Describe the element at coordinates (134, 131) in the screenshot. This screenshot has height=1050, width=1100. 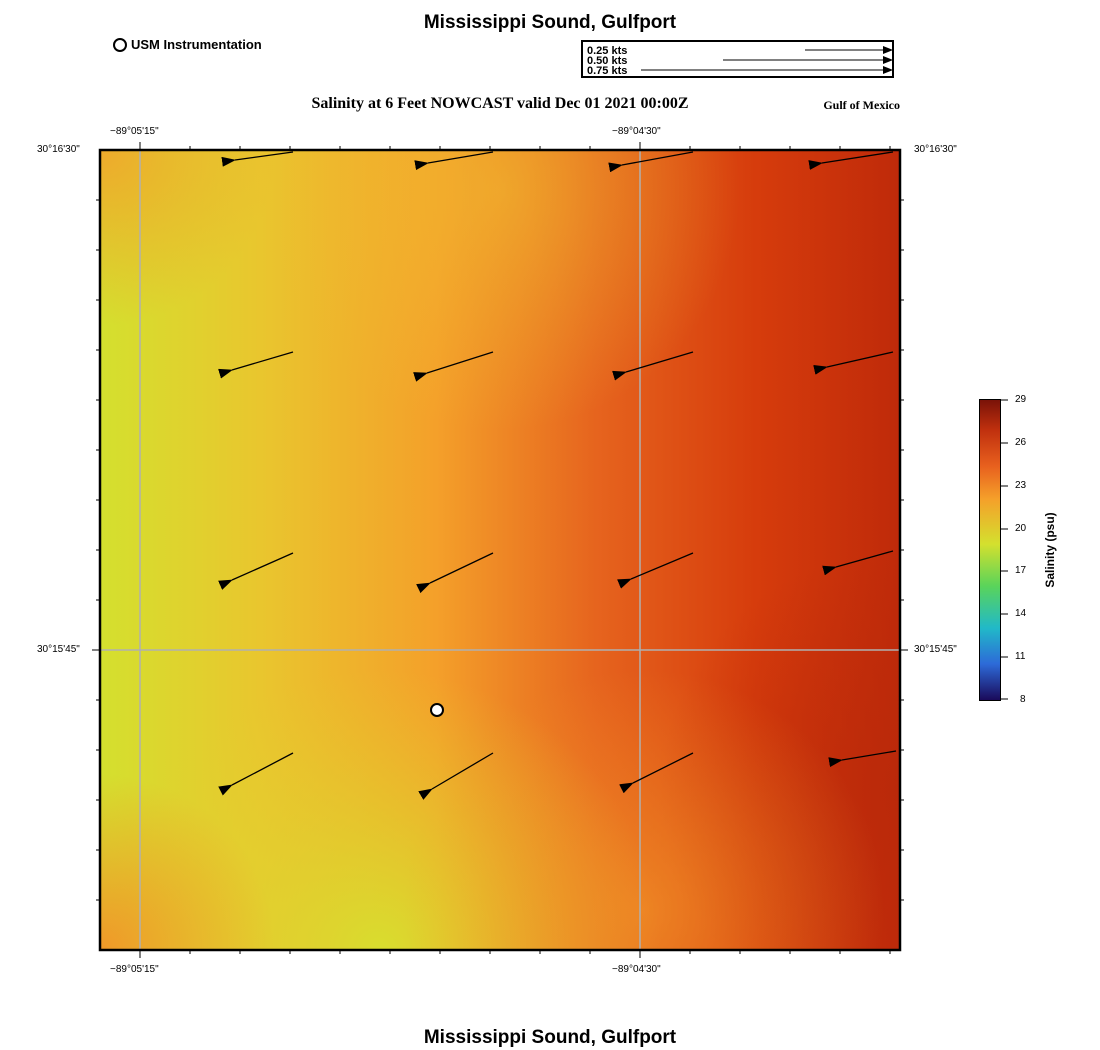
I see `lon-label-top-1: −89°05'15"` at that location.